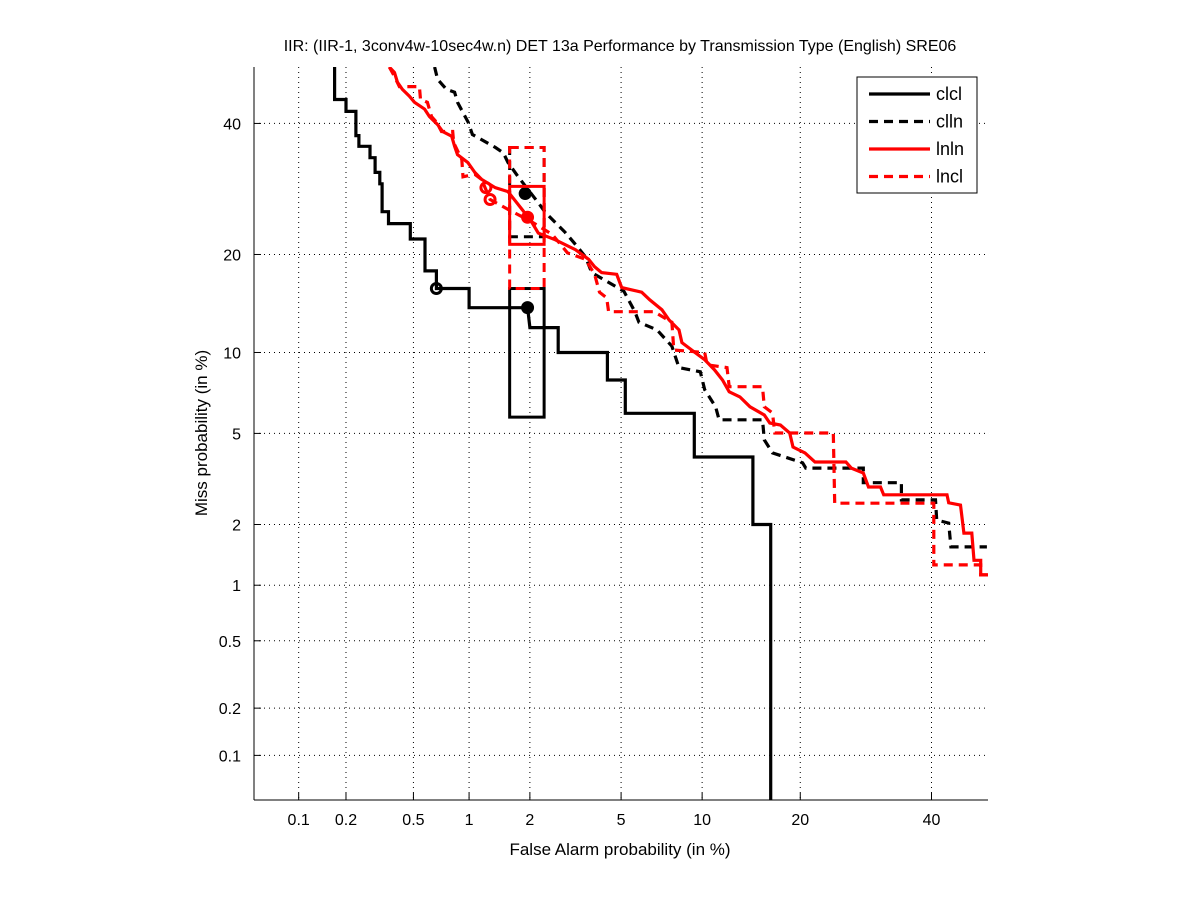 The height and width of the screenshot is (900, 1201). Describe the element at coordinates (949, 94) in the screenshot. I see `legend-label-clcl: clcl` at that location.